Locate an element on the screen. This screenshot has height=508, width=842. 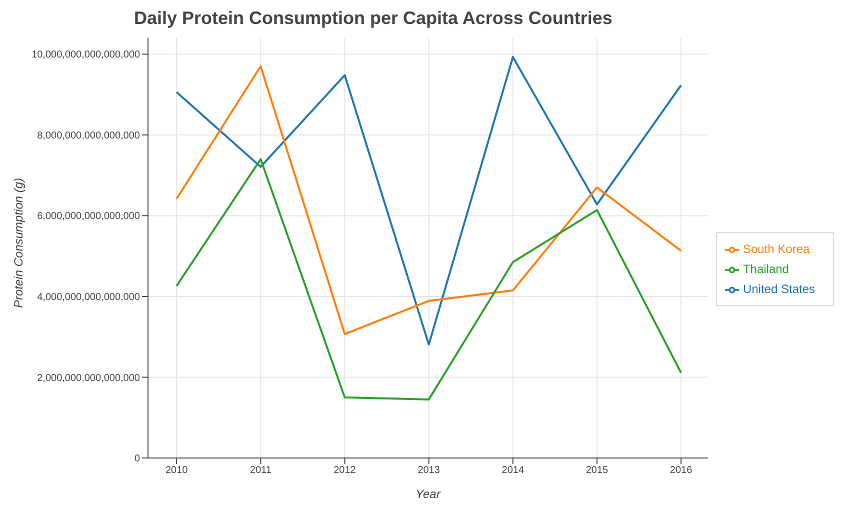
legend-label: Thailand is located at coordinates (765, 269).